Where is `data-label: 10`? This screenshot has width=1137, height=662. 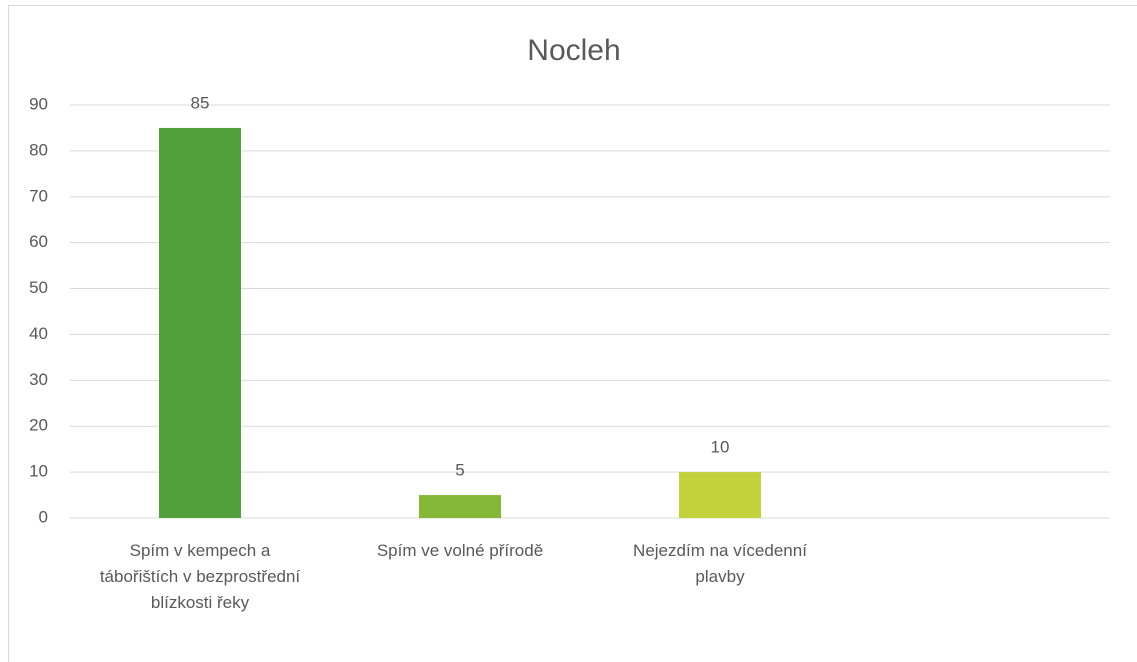 data-label: 10 is located at coordinates (720, 447).